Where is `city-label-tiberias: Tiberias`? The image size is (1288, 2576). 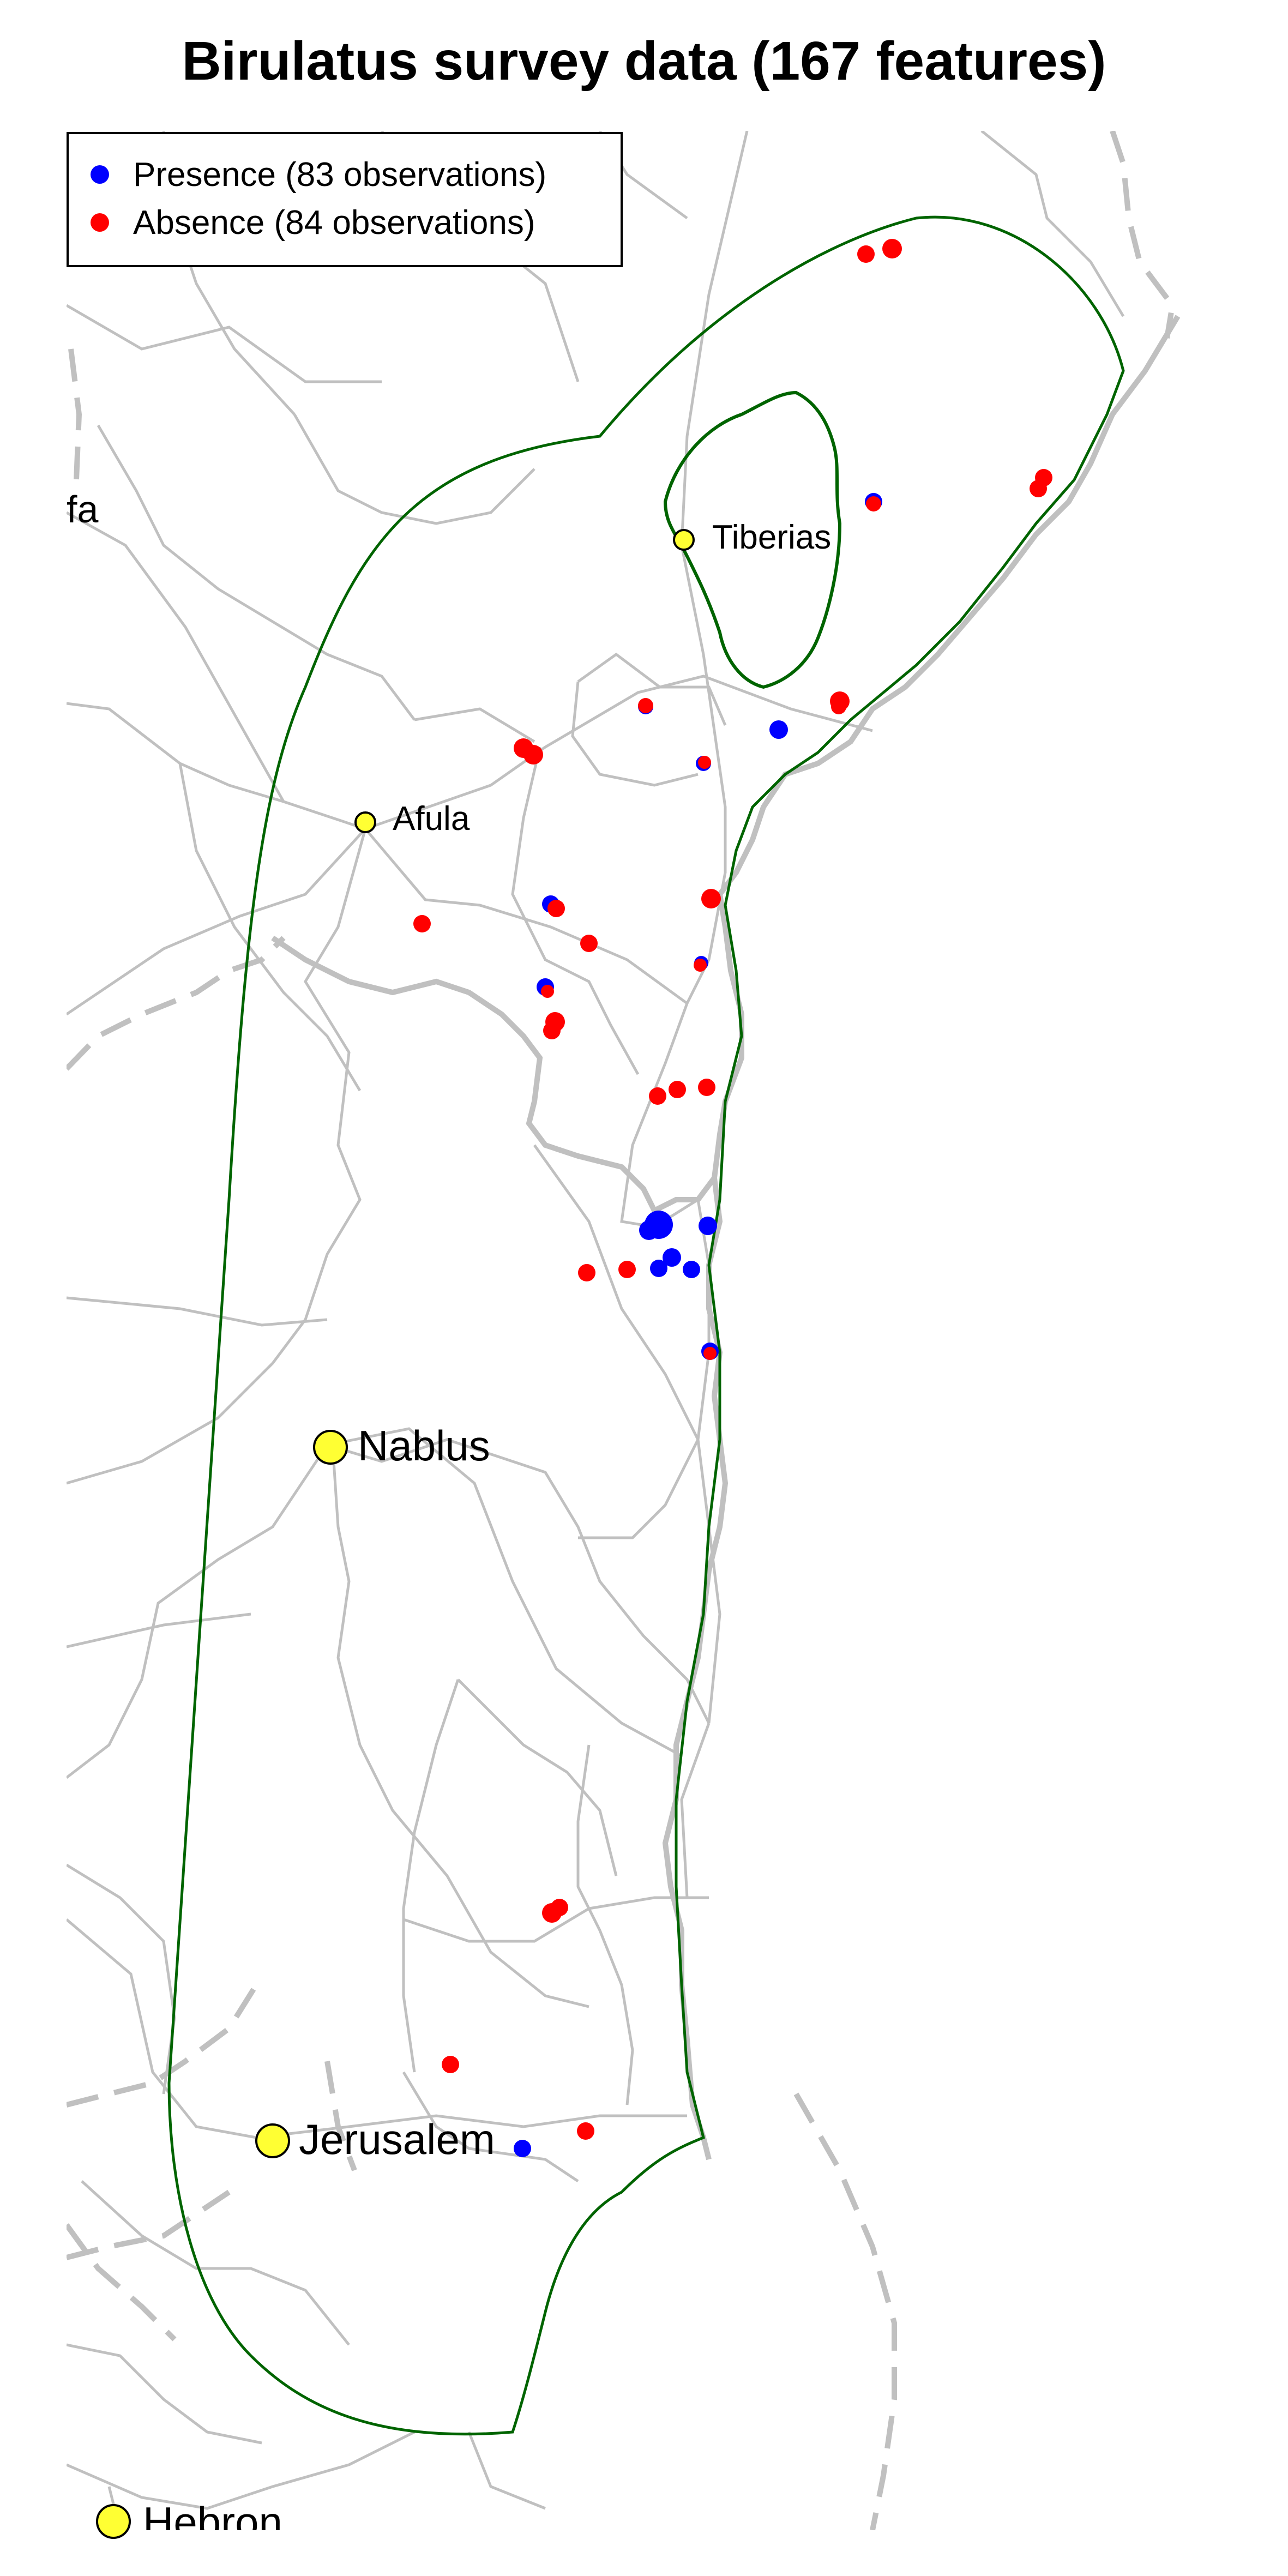 city-label-tiberias: Tiberias is located at coordinates (772, 537).